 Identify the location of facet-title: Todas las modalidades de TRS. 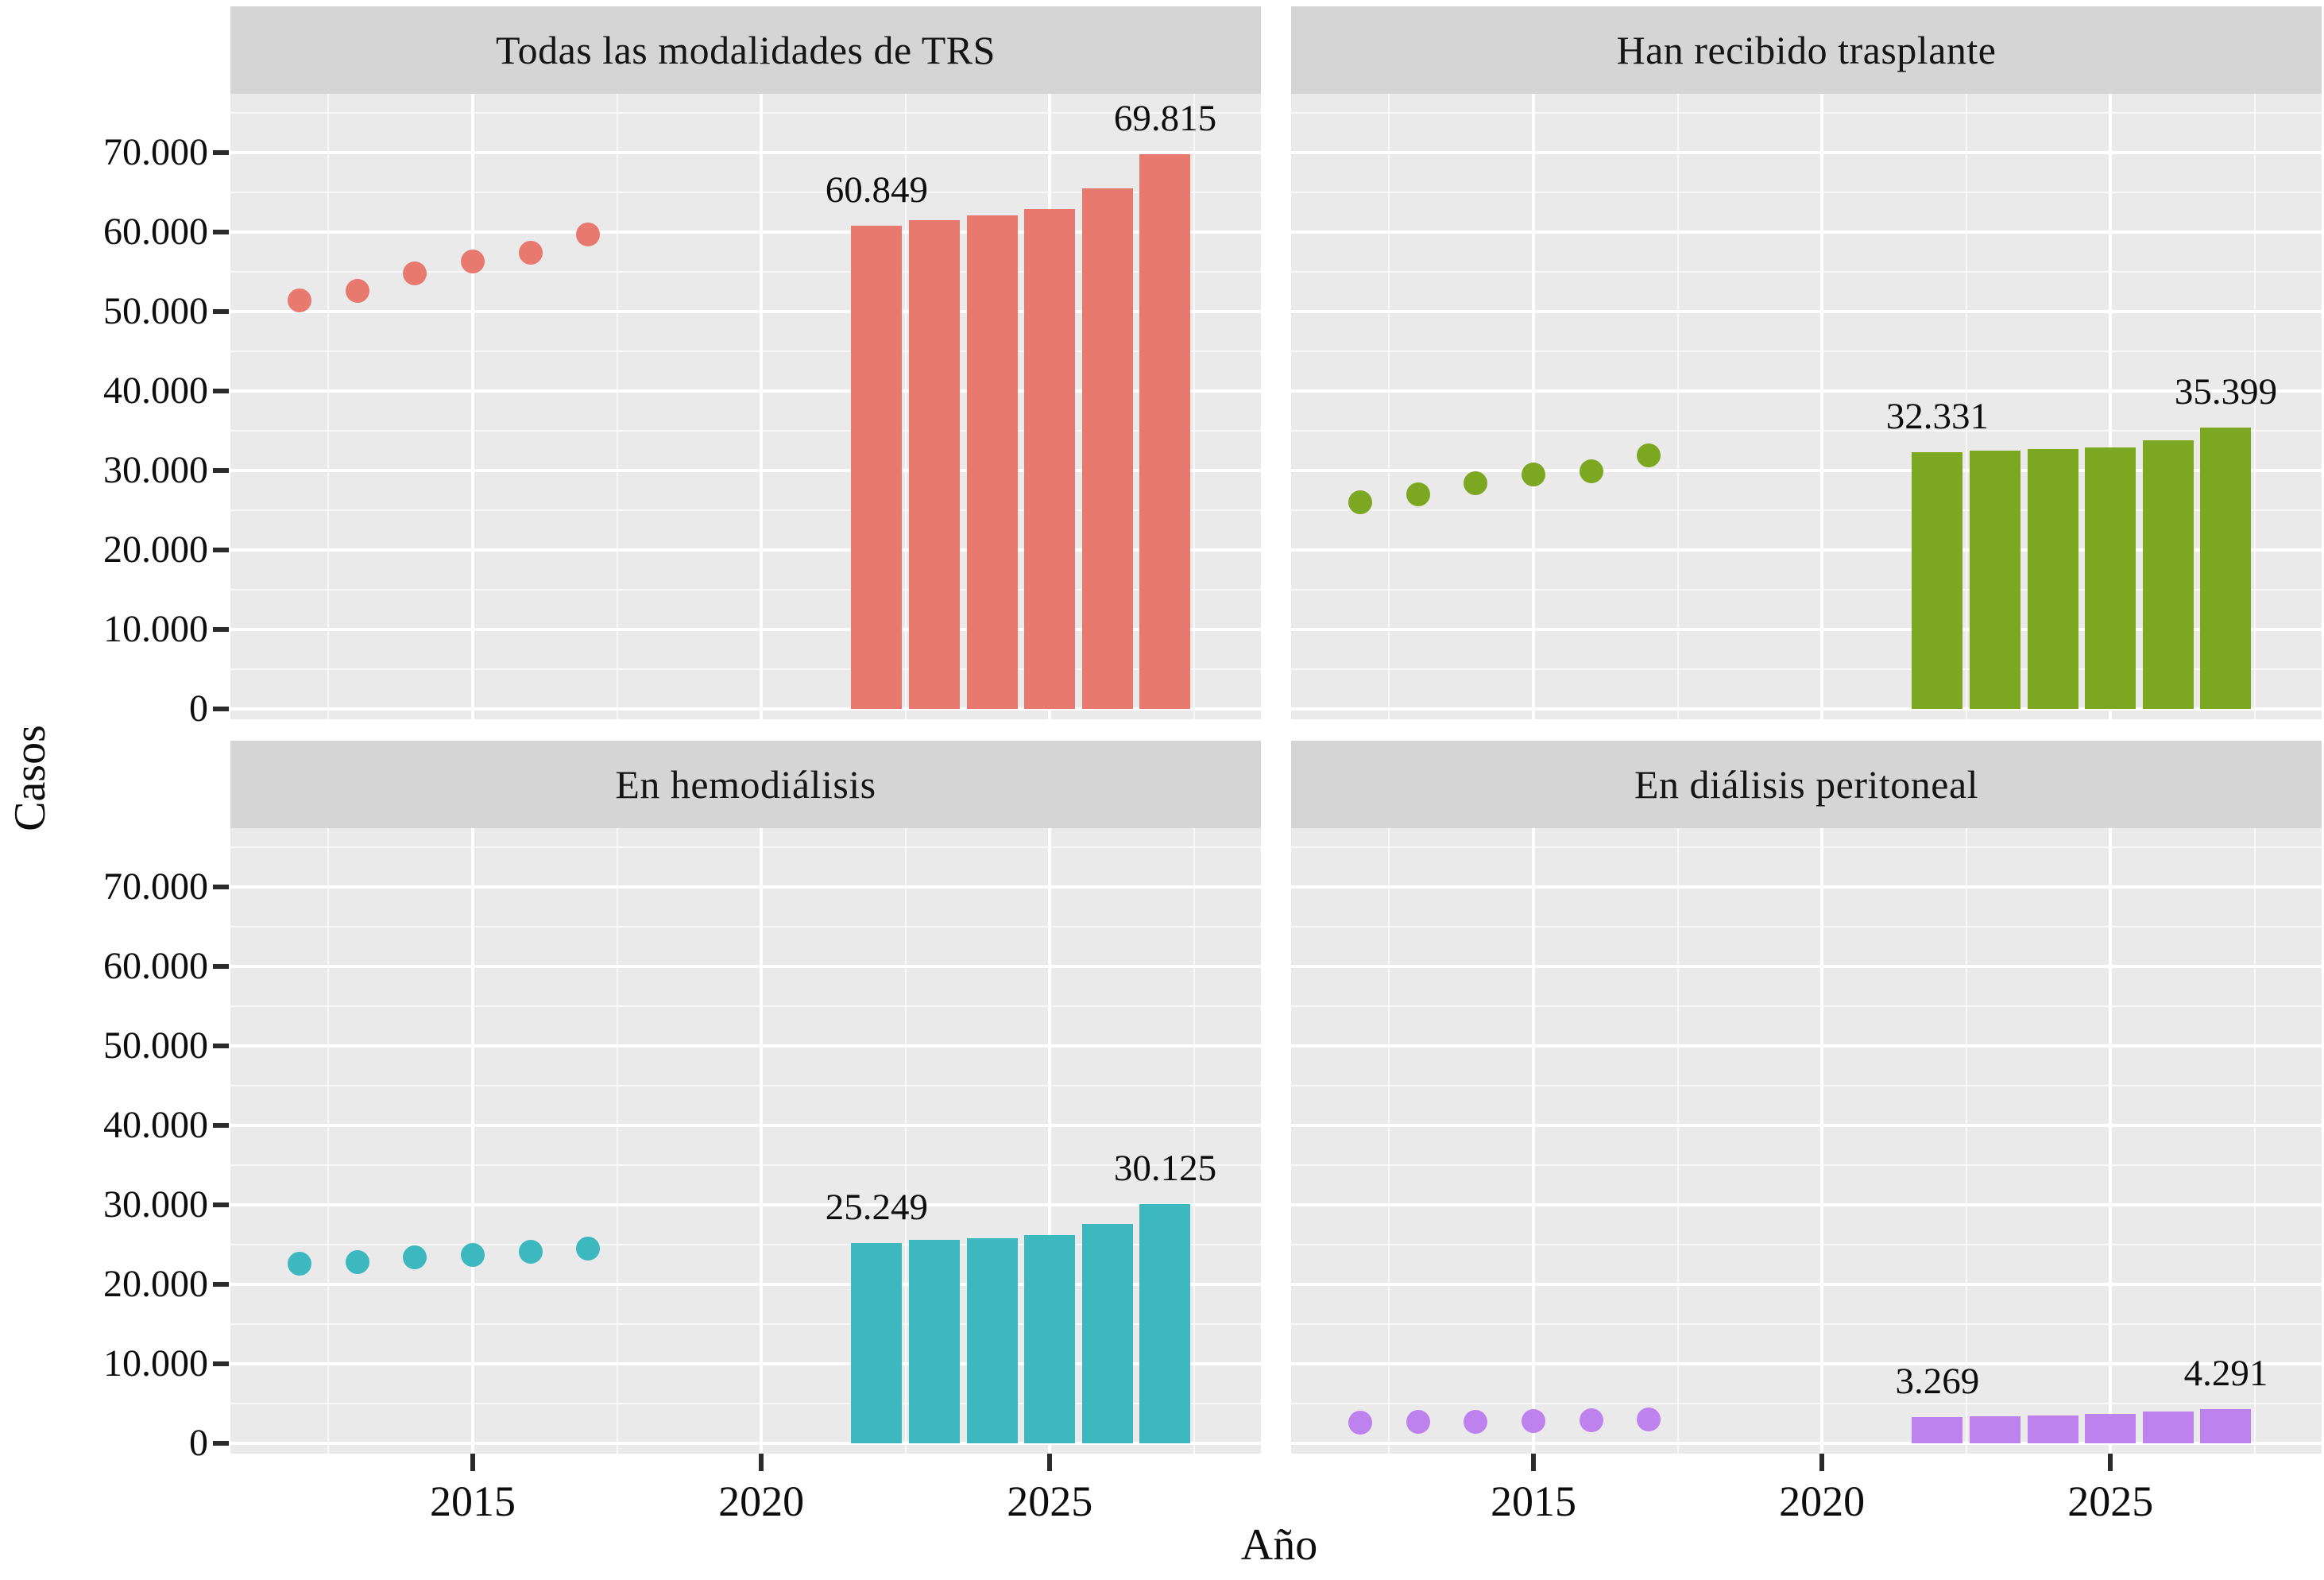
(746, 50).